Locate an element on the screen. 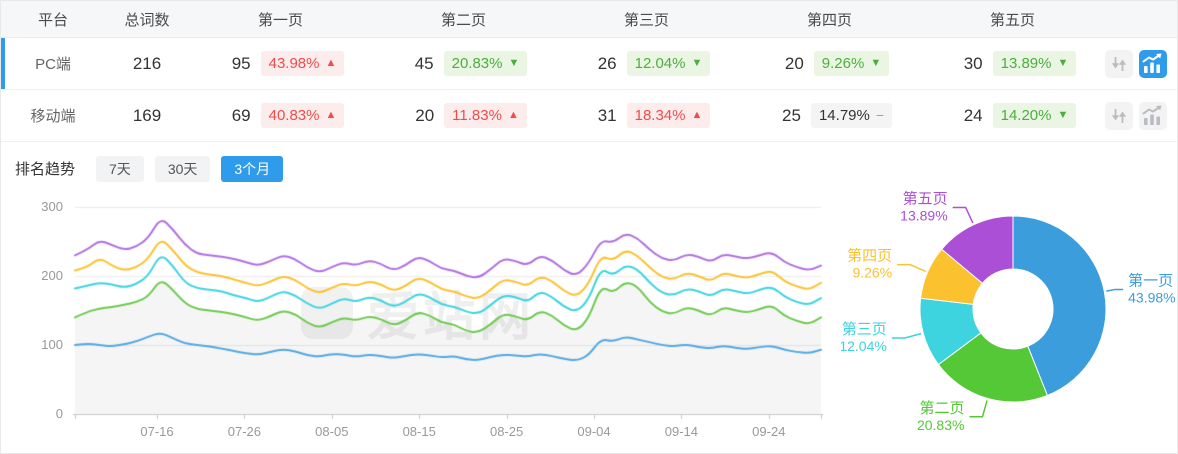 The width and height of the screenshot is (1178, 454). tab-30days: 30天 is located at coordinates (182, 168).